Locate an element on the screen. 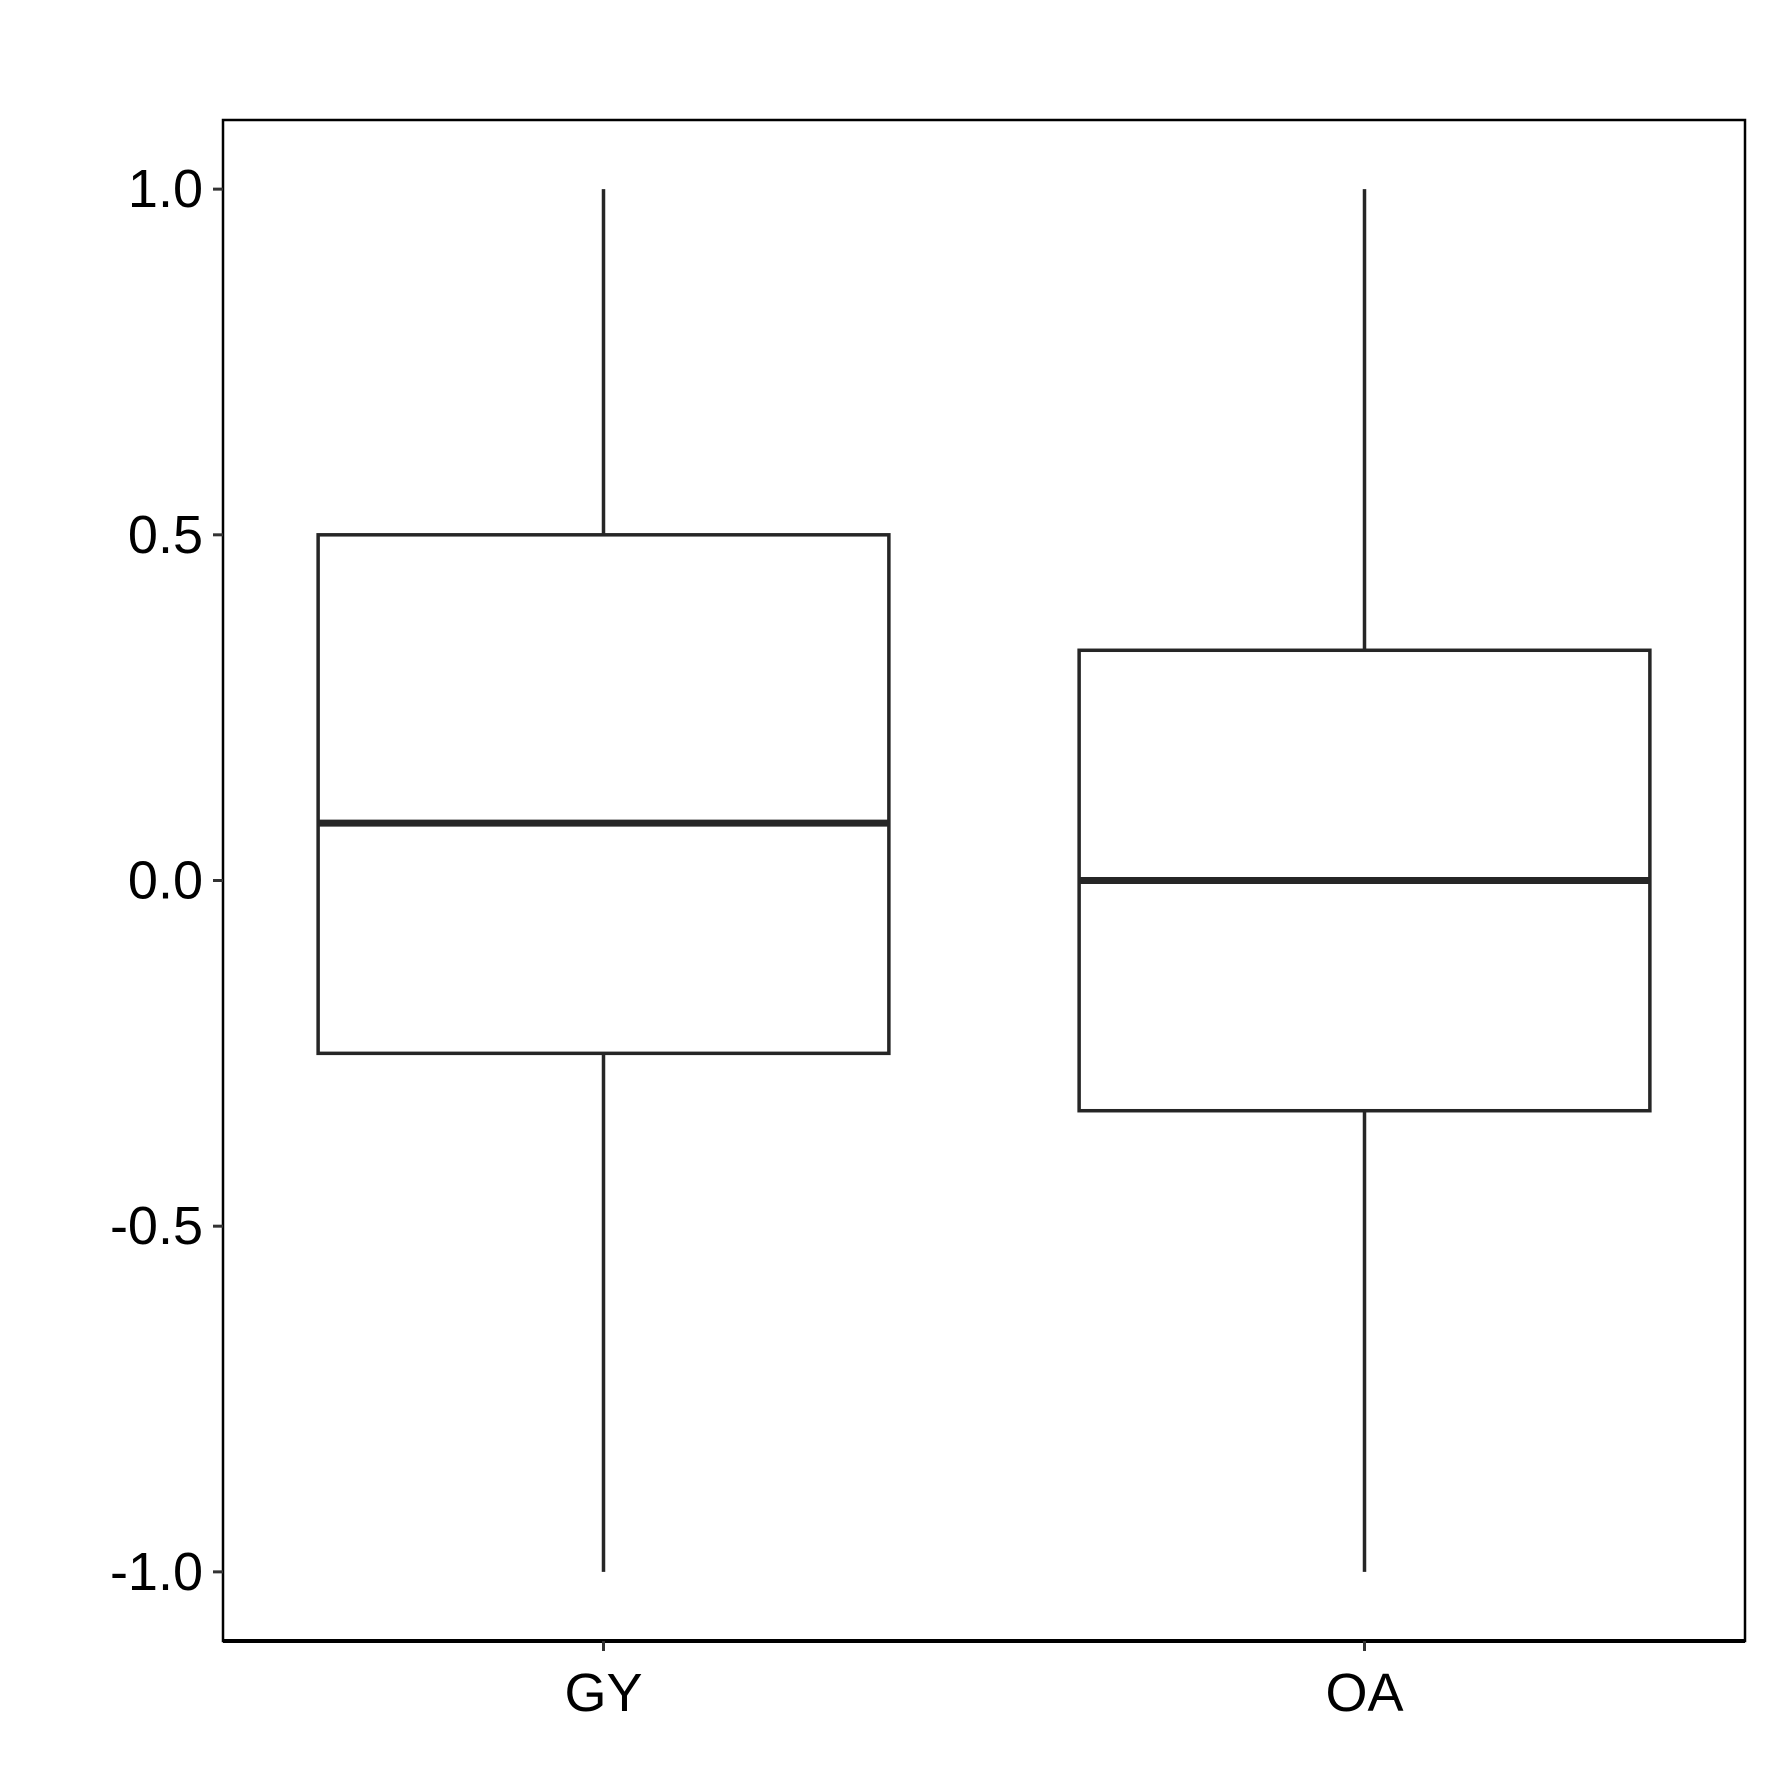 The height and width of the screenshot is (1771, 1771). y-tick-label: 0.0 is located at coordinates (165, 881).